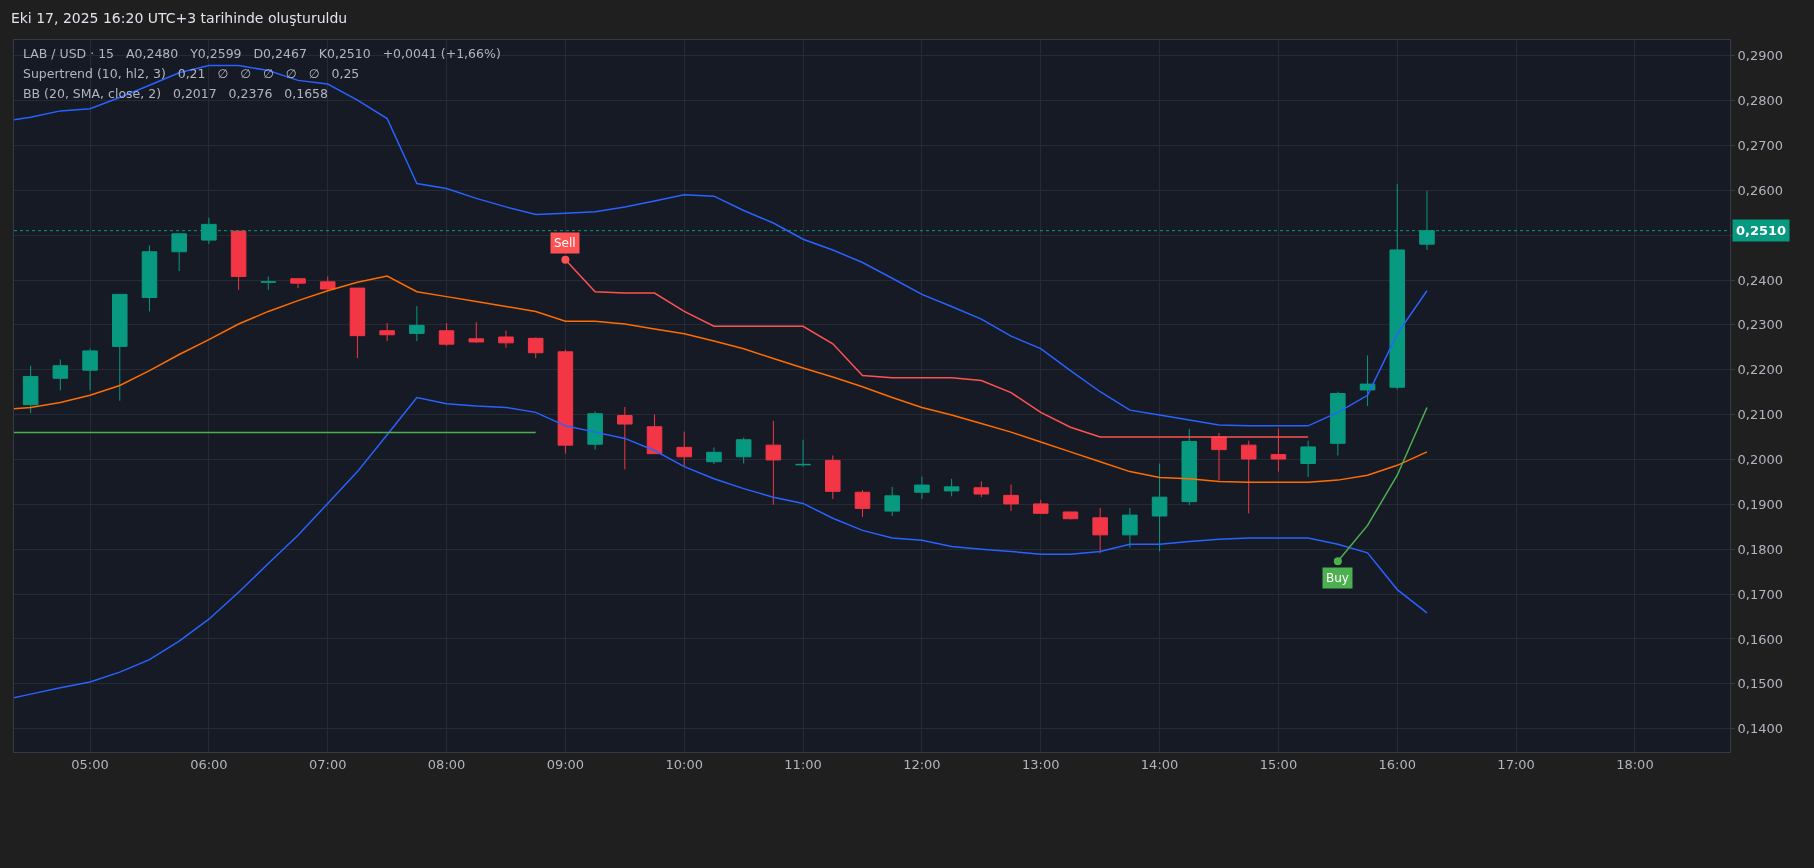 This screenshot has height=868, width=1814. I want to click on x-tick-label: 08:00, so click(446, 764).